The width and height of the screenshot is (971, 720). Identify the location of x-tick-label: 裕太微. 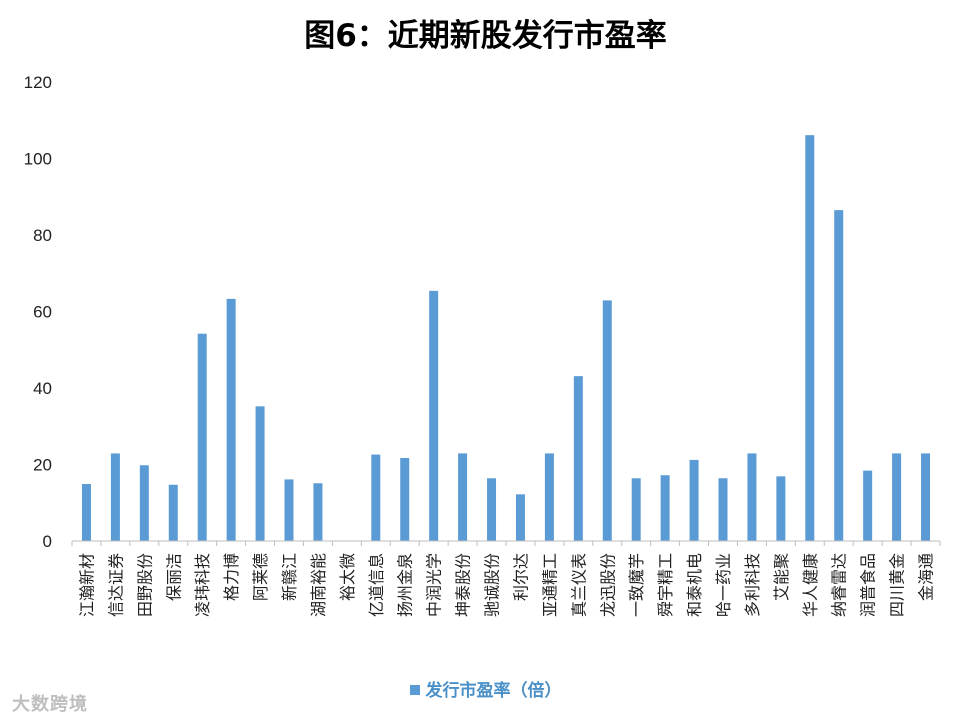
(347, 577).